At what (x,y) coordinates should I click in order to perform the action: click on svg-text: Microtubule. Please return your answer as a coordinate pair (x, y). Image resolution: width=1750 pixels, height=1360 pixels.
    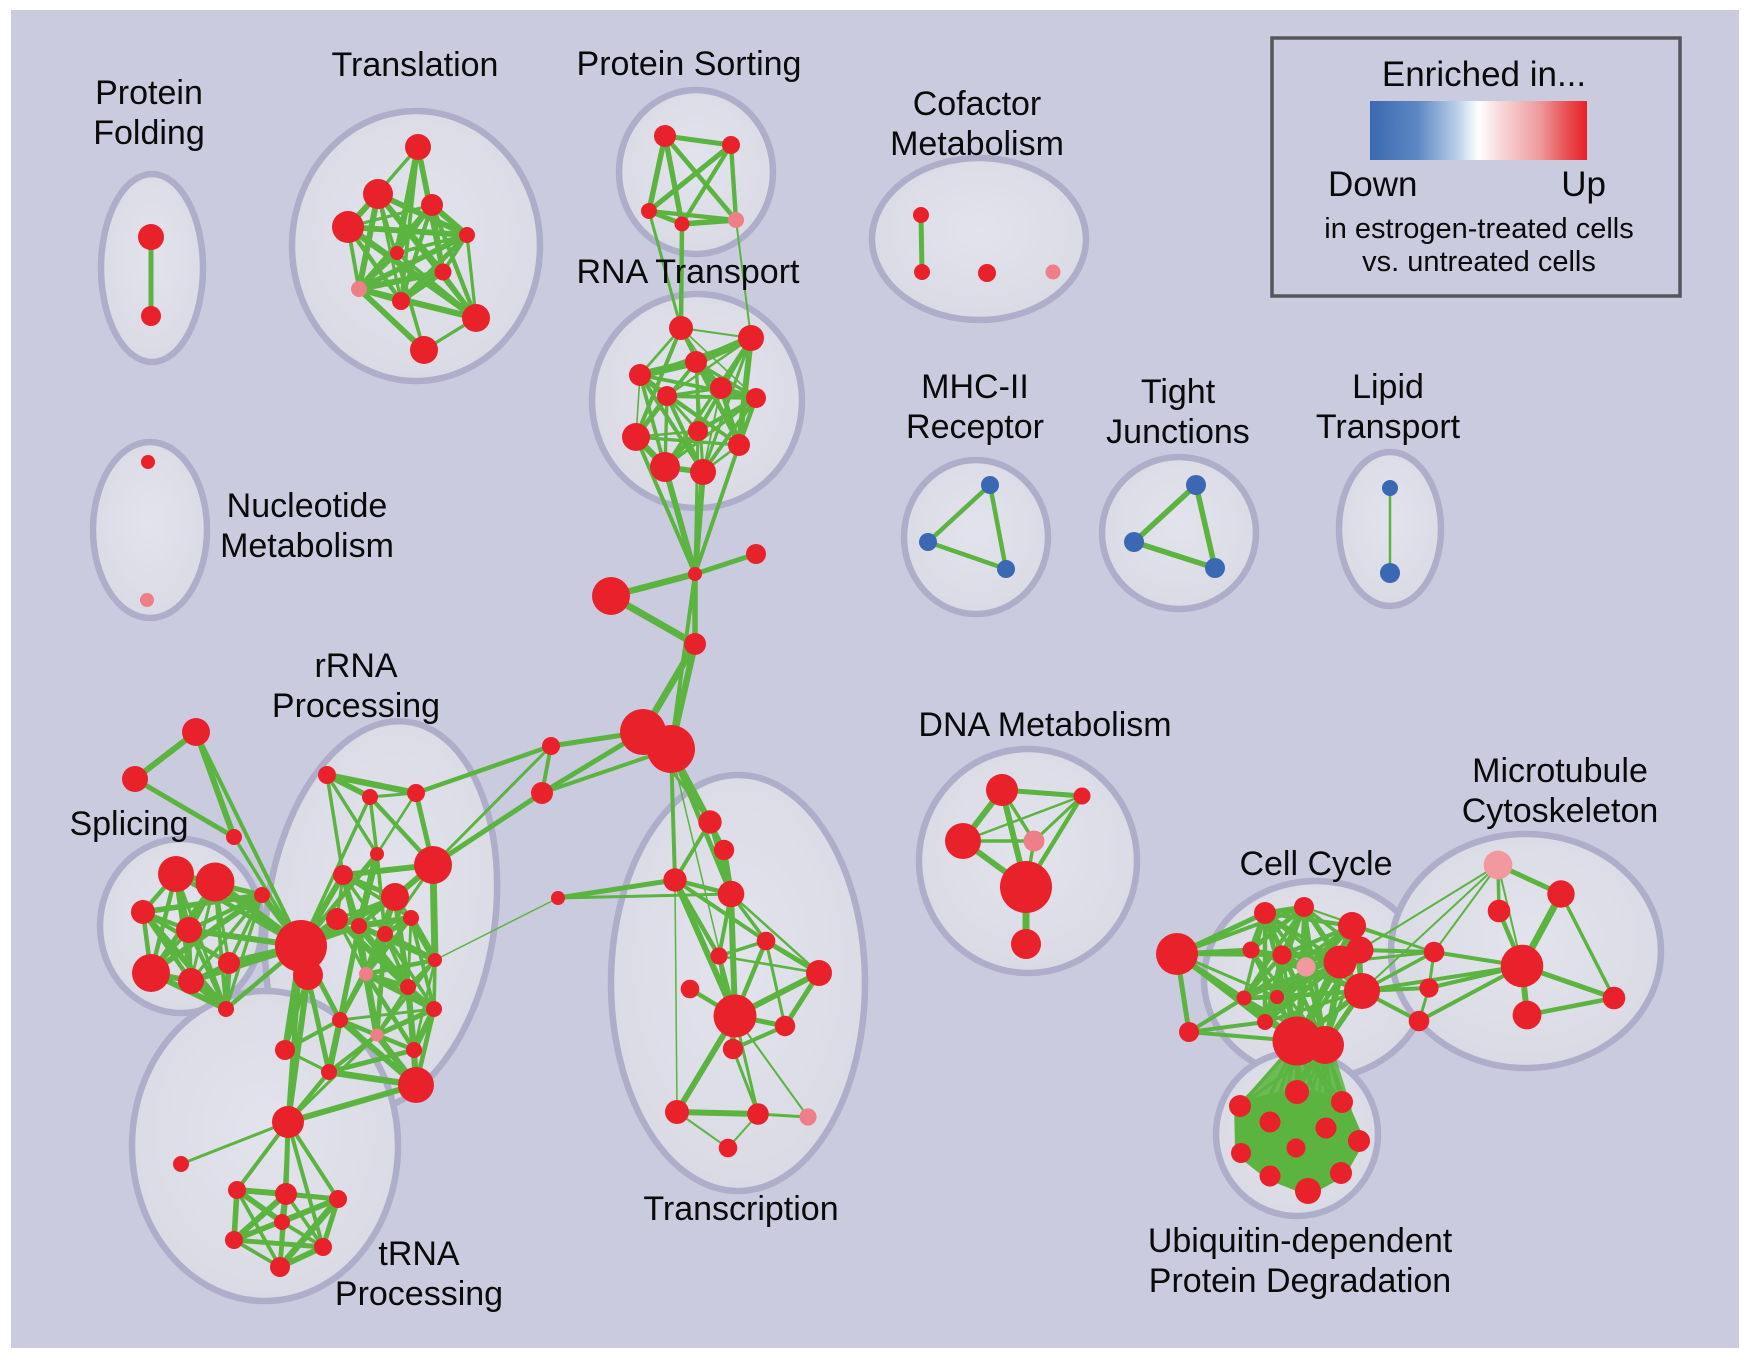
    Looking at the image, I should click on (1560, 771).